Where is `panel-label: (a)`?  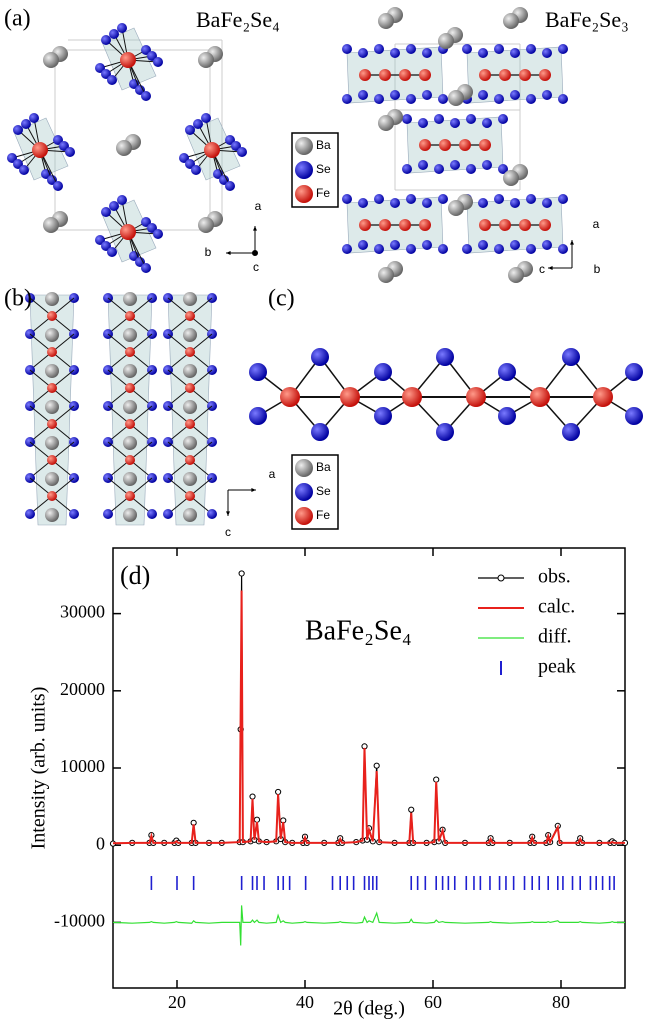 panel-label: (a) is located at coordinates (17, 19).